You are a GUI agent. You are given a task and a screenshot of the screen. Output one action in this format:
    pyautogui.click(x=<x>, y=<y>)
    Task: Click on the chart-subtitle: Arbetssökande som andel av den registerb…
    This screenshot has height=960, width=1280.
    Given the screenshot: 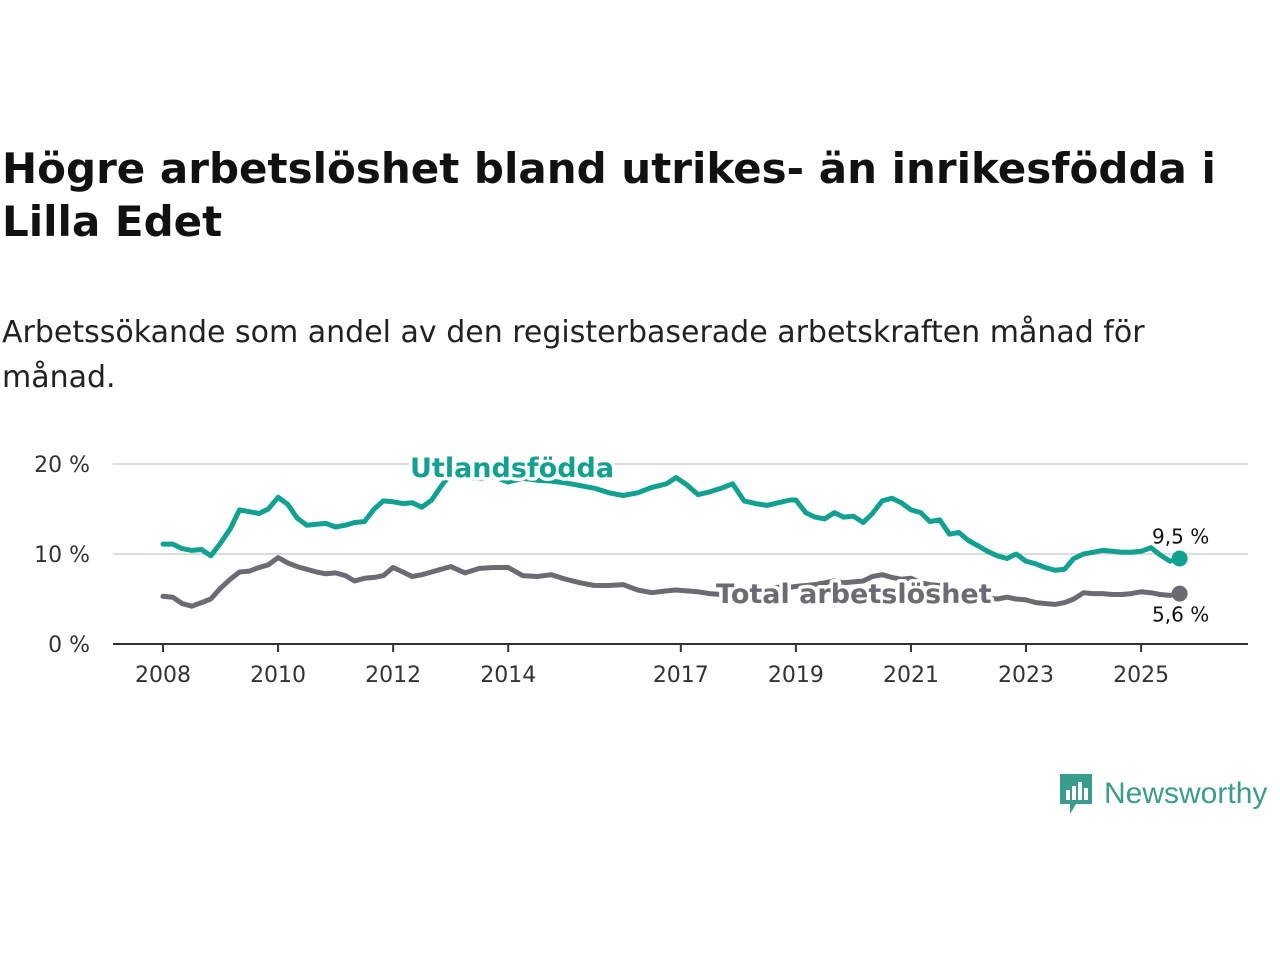 What is the action you would take?
    pyautogui.click(x=573, y=355)
    